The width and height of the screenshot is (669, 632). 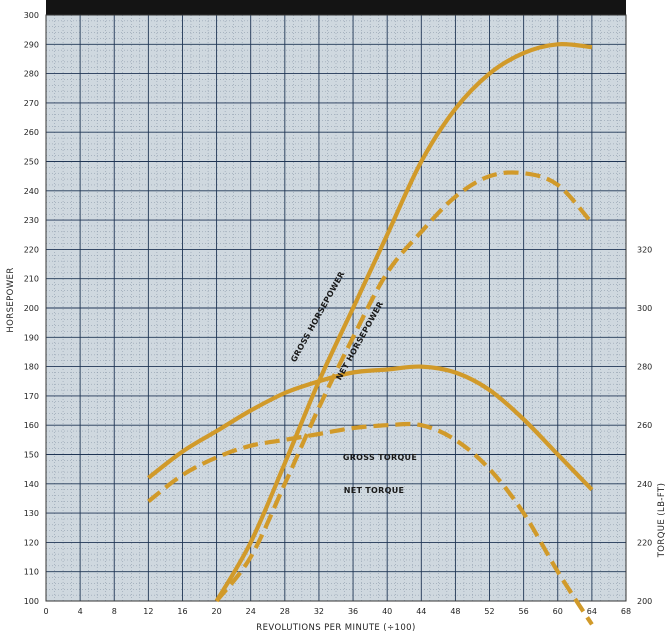 I want to click on x-tick-label: 64, so click(x=592, y=611).